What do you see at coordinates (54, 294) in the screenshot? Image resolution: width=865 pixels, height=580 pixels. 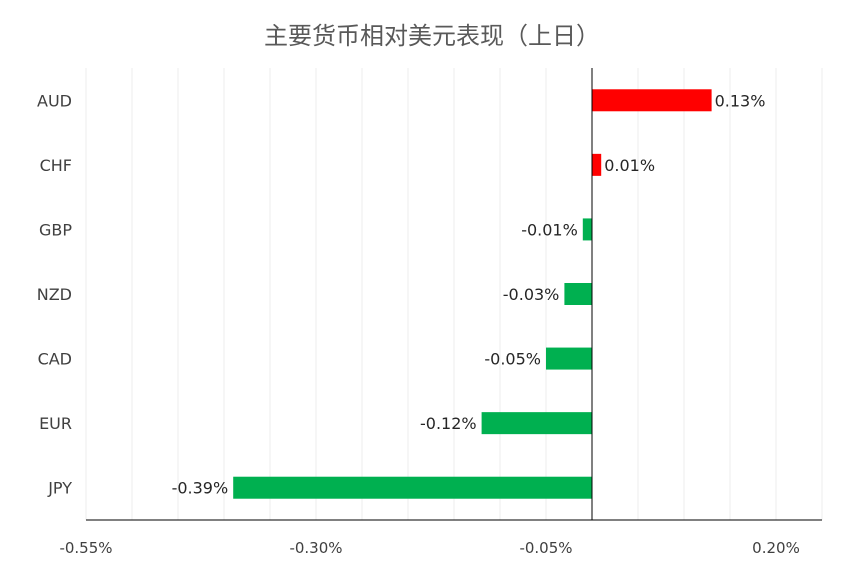 I see `category-label: NZD` at bounding box center [54, 294].